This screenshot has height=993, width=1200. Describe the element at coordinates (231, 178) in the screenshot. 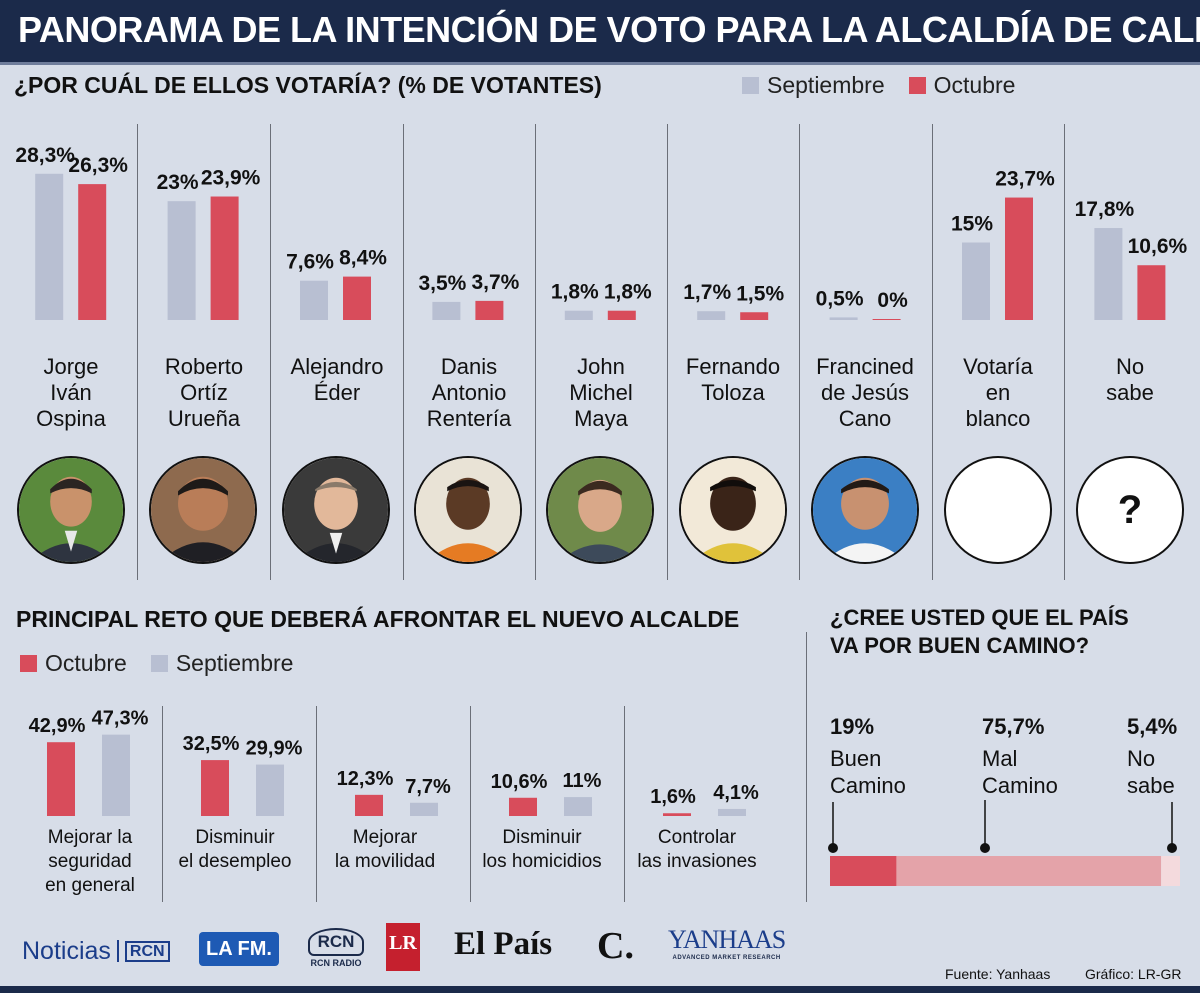

I see `vote-value-octubre: 23,9%` at that location.